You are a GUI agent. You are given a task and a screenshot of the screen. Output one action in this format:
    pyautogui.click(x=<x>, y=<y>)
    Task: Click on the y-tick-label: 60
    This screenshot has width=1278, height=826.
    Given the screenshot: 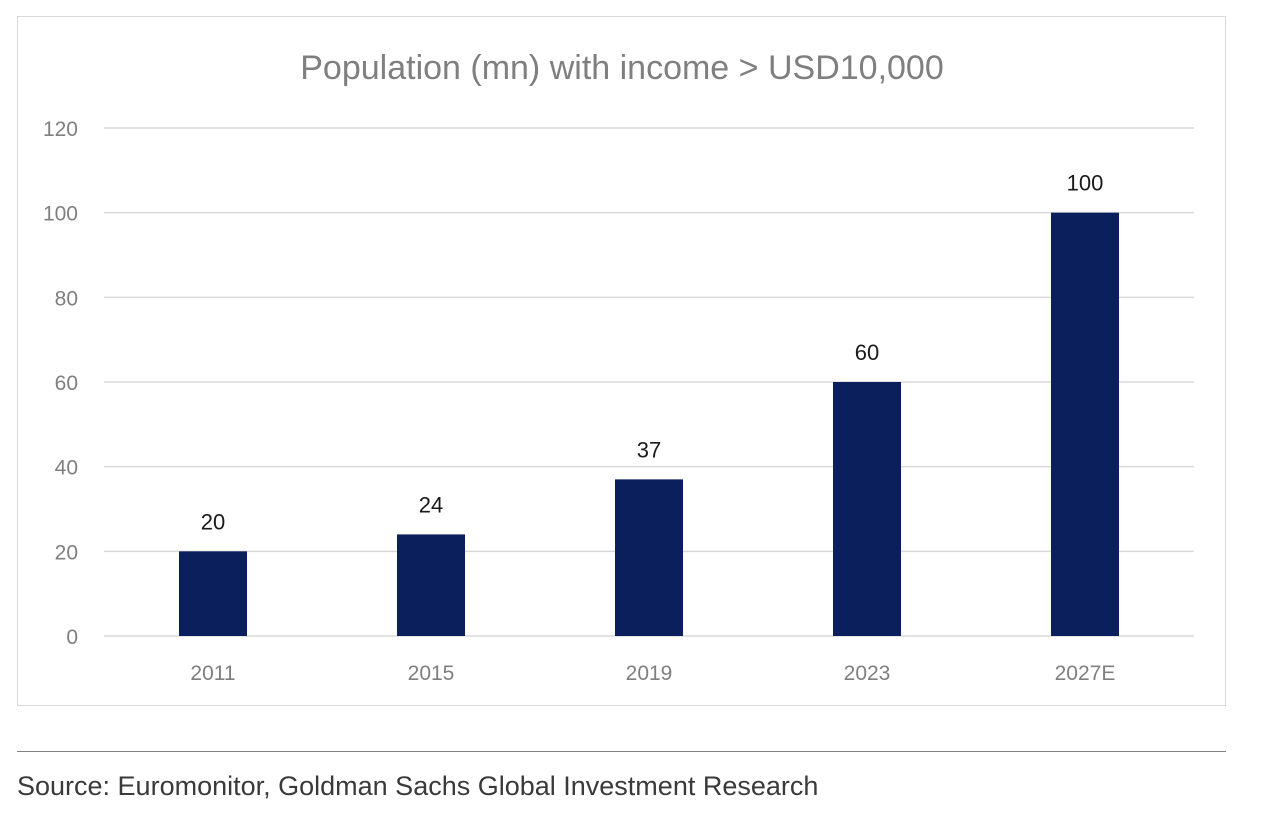 What is the action you would take?
    pyautogui.click(x=66, y=383)
    